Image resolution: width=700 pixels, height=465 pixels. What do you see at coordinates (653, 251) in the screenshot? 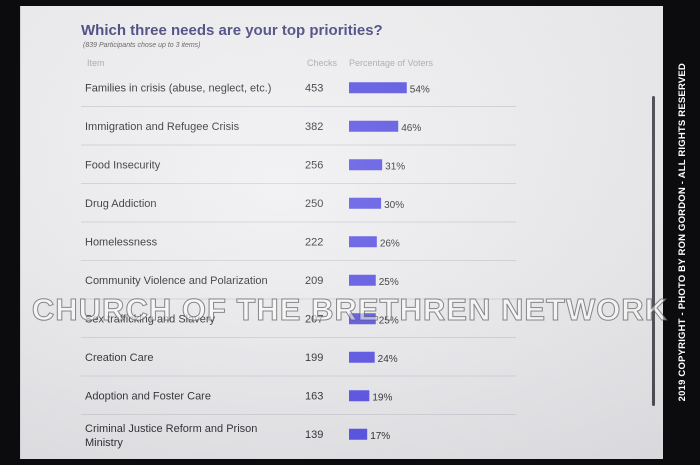
I see `scrollbar` at bounding box center [653, 251].